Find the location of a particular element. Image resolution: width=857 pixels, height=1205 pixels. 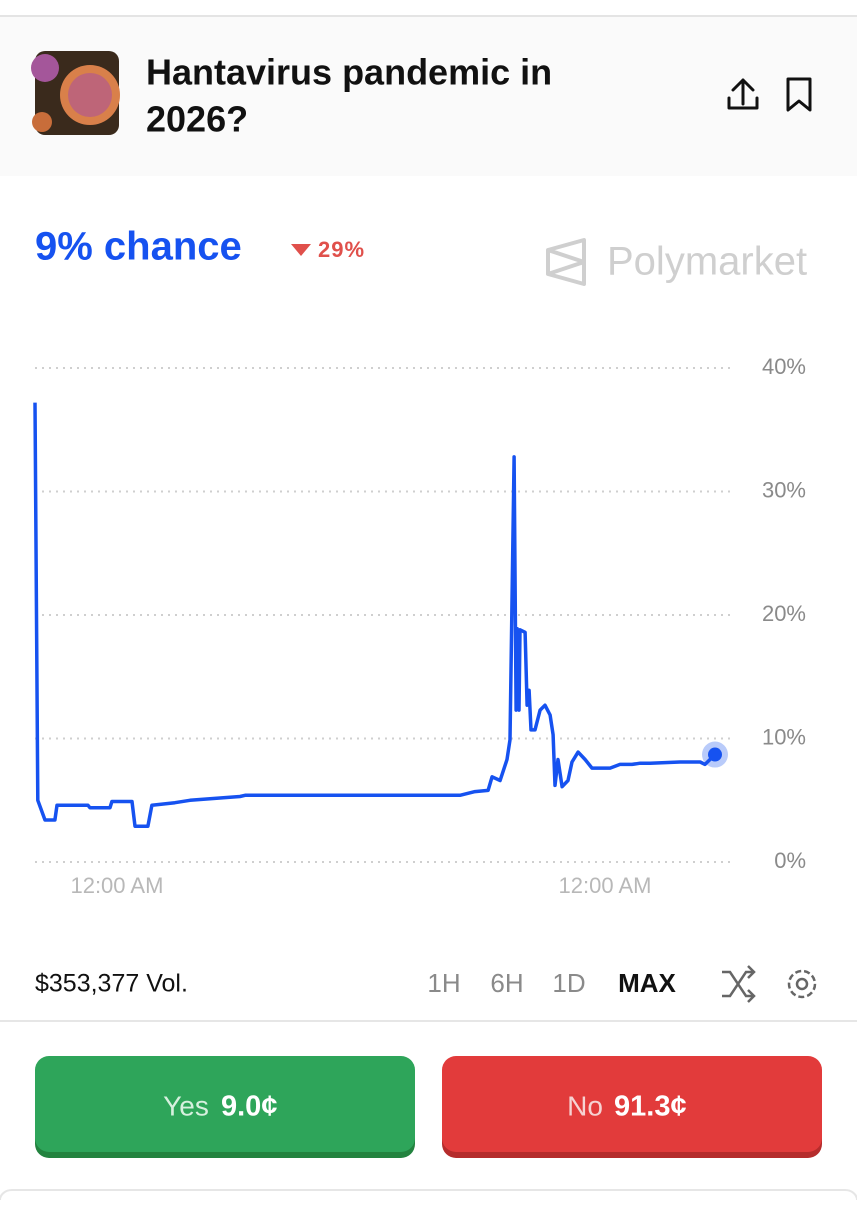

y-tick-label: 10% is located at coordinates (784, 736).